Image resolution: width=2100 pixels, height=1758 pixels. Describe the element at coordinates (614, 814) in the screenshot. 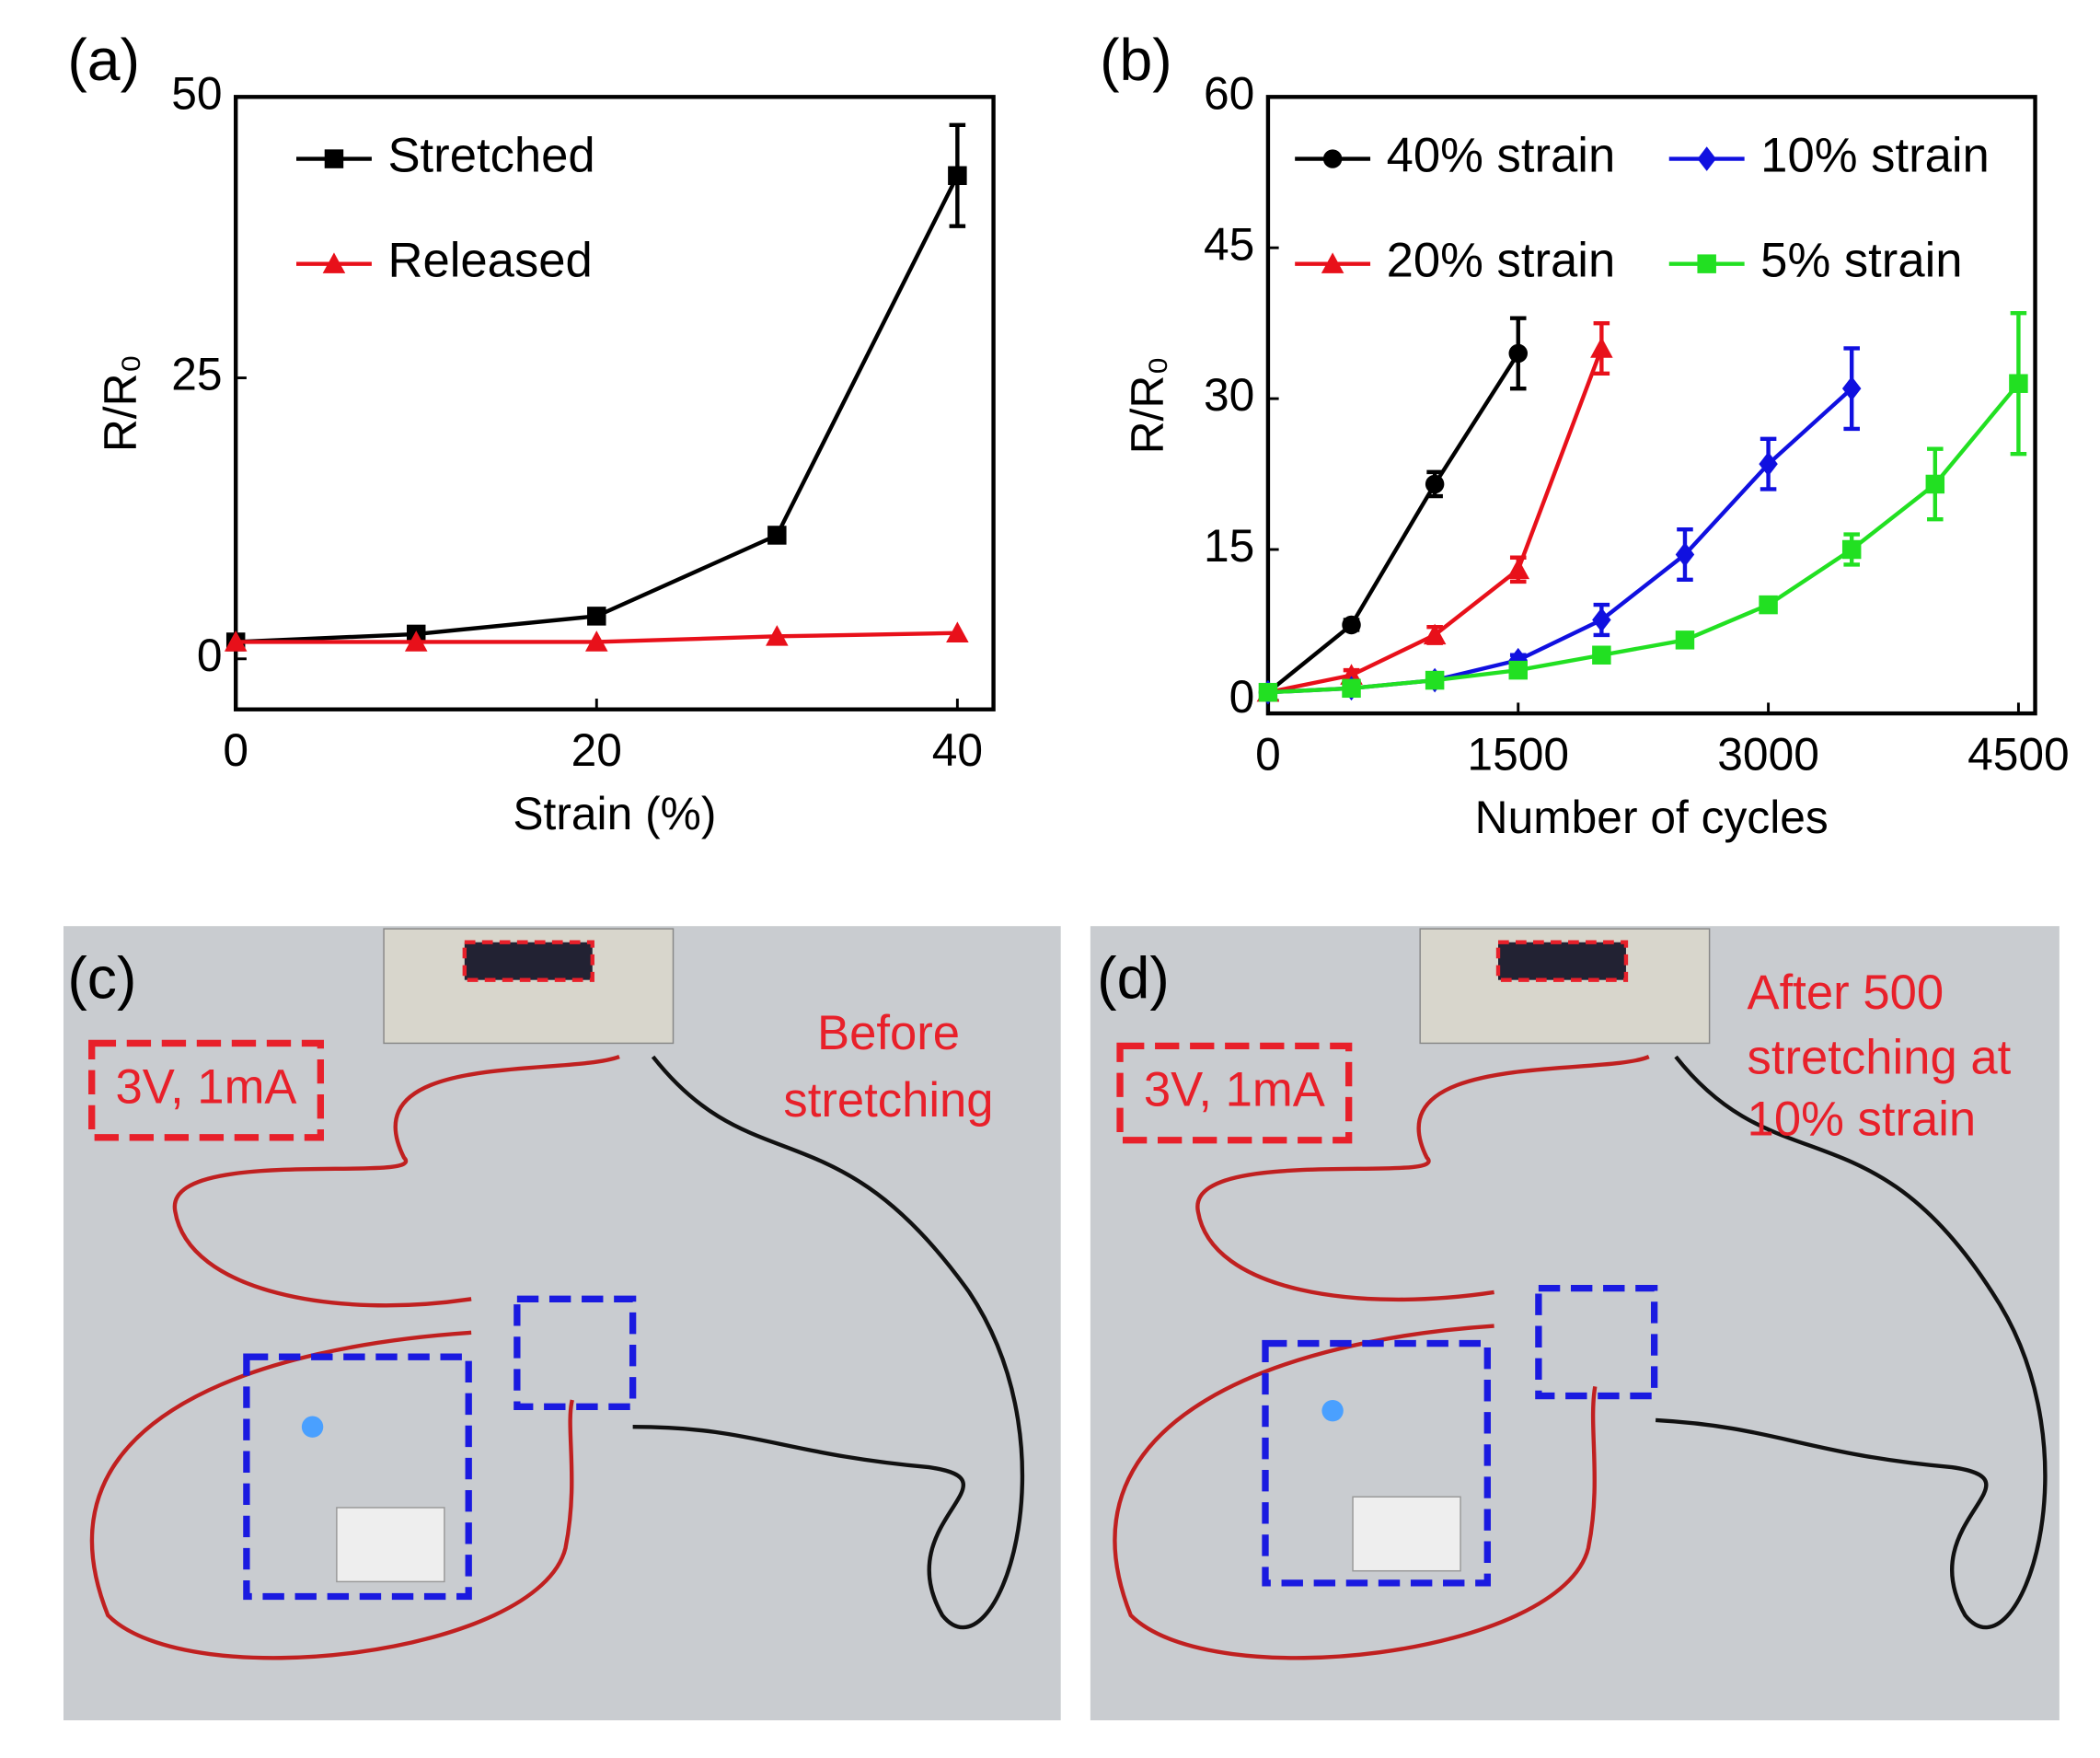

I see `x-axis-label: Strain (%)` at that location.